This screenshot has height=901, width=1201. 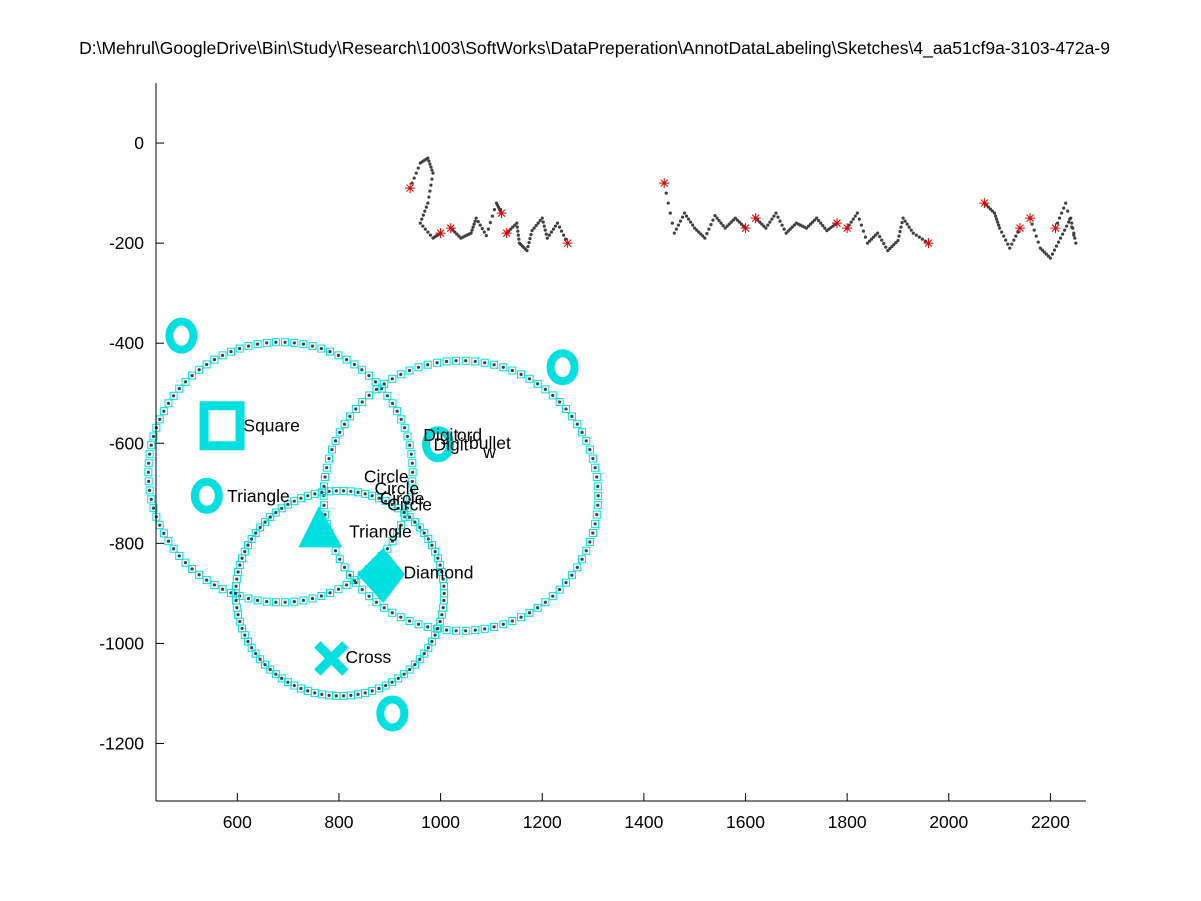 What do you see at coordinates (320, 526) in the screenshot?
I see `triangle-sketch` at bounding box center [320, 526].